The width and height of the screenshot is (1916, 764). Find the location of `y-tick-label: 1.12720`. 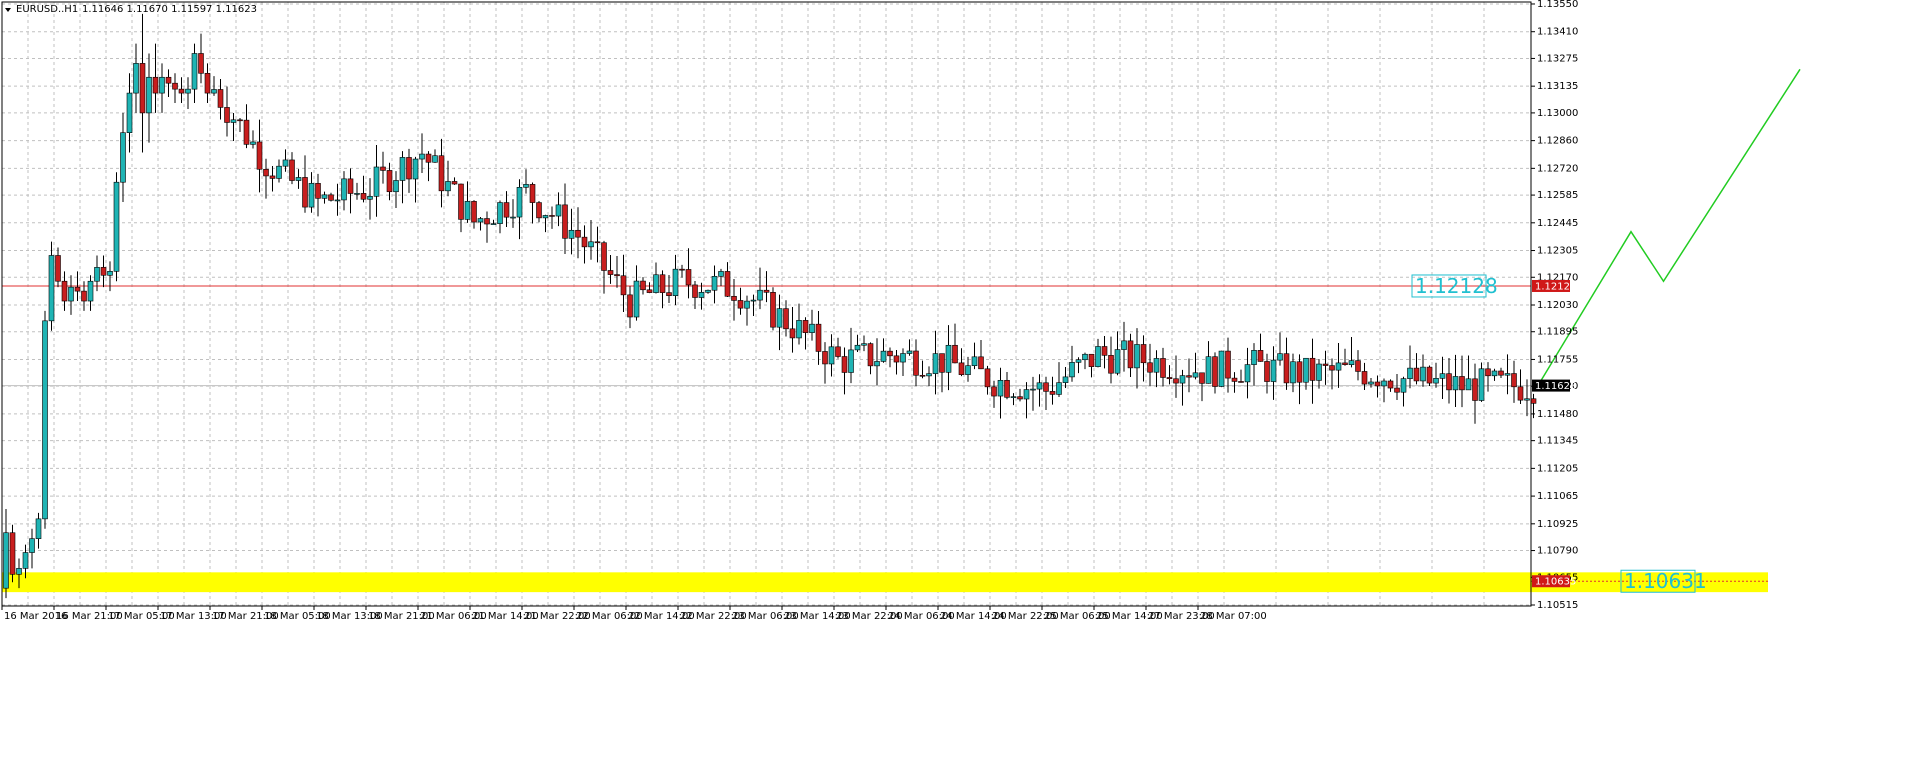

y-tick-label: 1.12720 is located at coordinates (1557, 168).